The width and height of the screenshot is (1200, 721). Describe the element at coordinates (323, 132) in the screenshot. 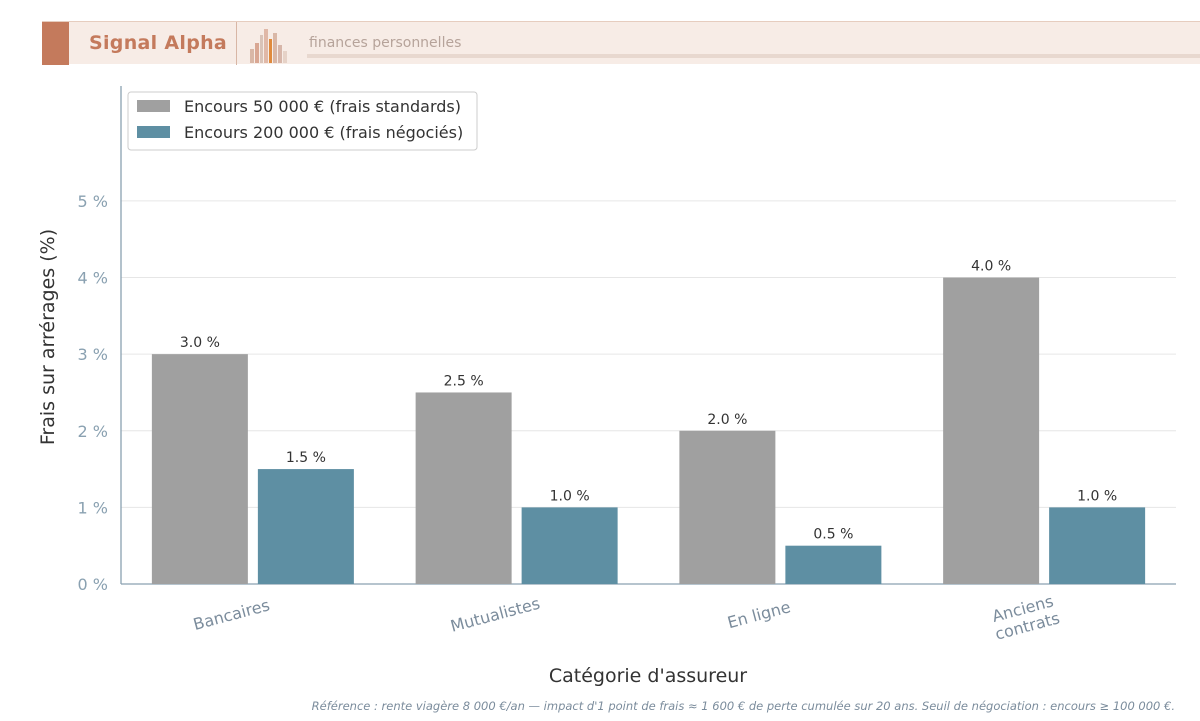

I see `legend-label: Encours 200 000 € (frais négociés)` at that location.